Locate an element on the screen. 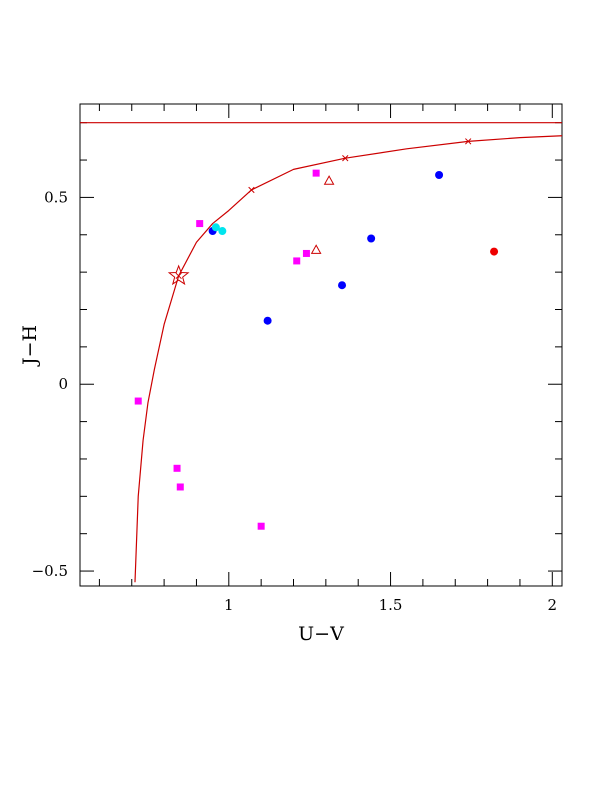 The height and width of the screenshot is (792, 612). y-tick-label: 0 is located at coordinates (63, 384).